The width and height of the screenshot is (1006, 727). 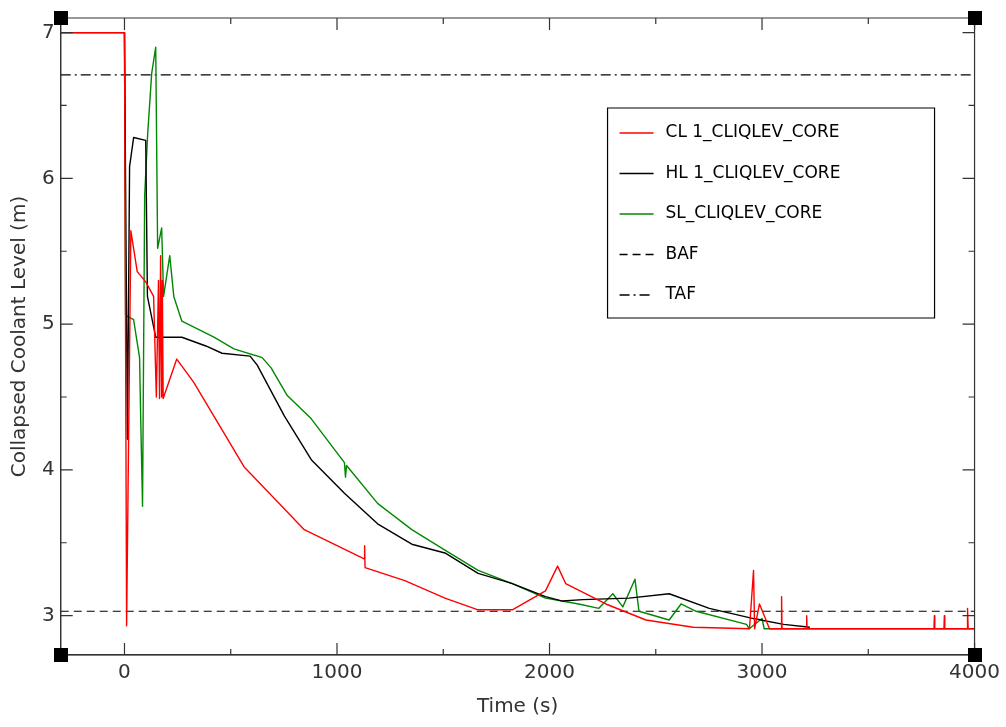 What do you see at coordinates (753, 172) in the screenshot?
I see `legend-label: HL 1_CLIQLEV_CORE` at bounding box center [753, 172].